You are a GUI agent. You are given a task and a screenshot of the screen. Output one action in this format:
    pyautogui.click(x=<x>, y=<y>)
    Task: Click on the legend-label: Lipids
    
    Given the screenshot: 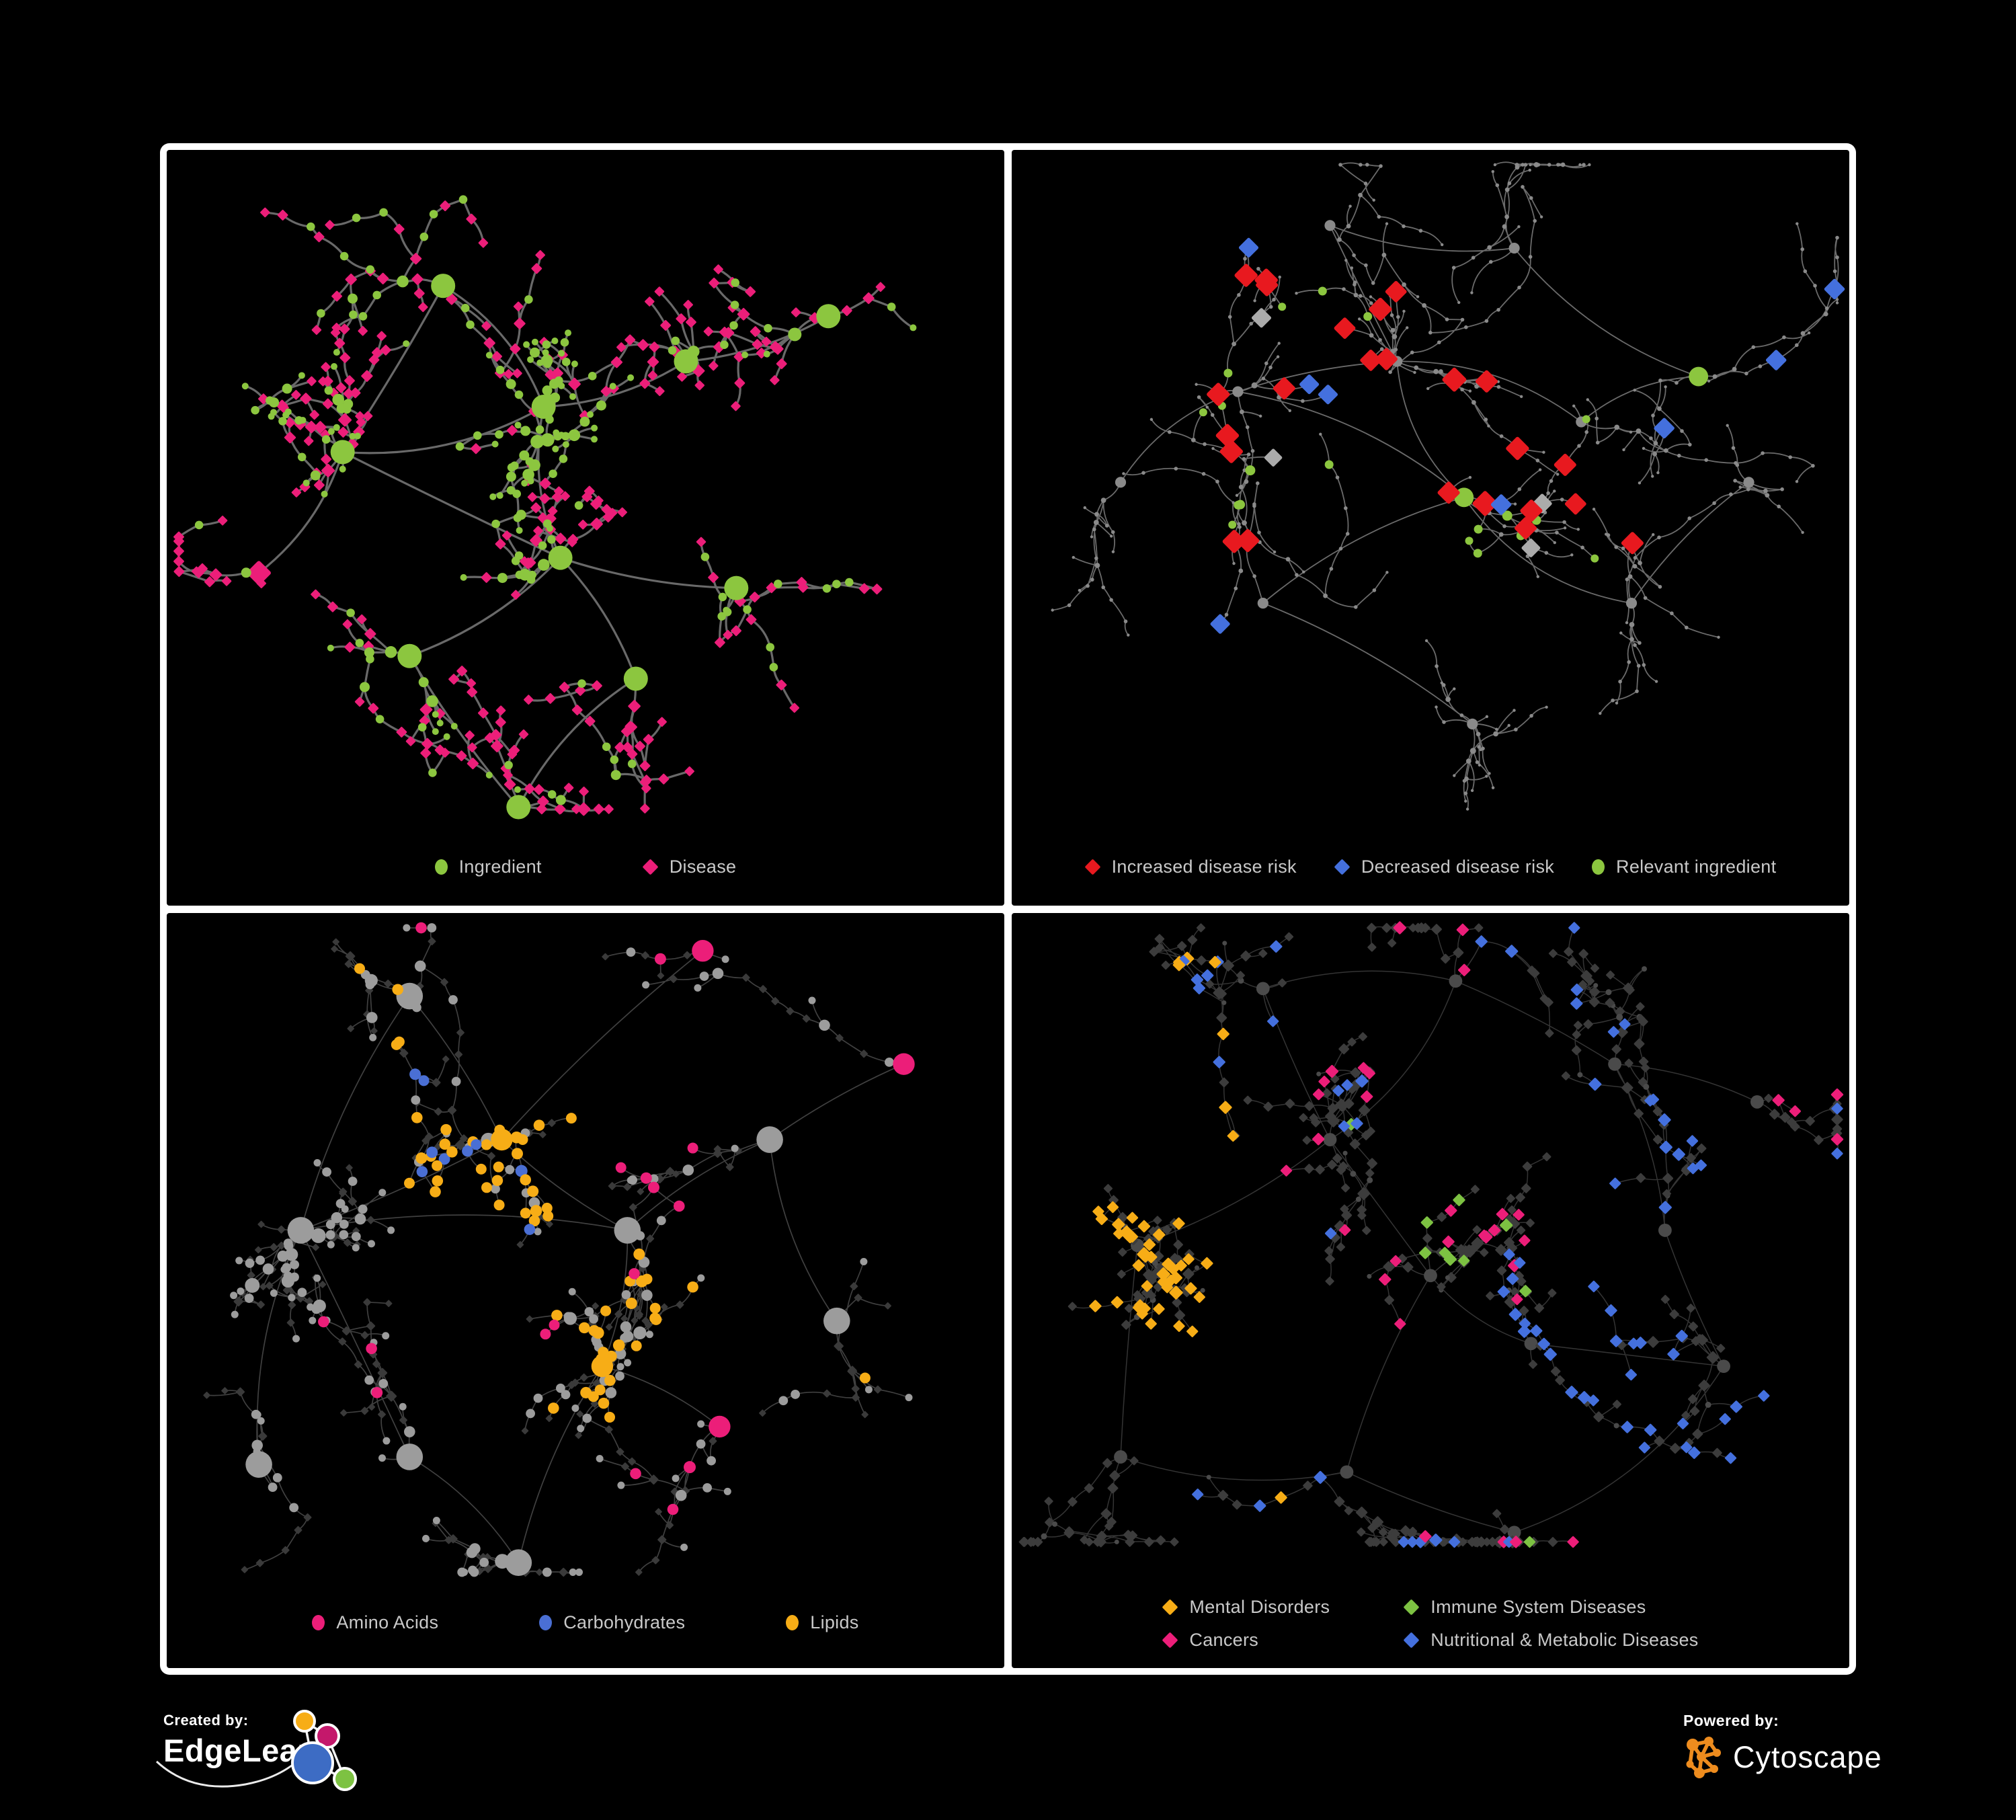 What is the action you would take?
    pyautogui.click(x=834, y=1622)
    